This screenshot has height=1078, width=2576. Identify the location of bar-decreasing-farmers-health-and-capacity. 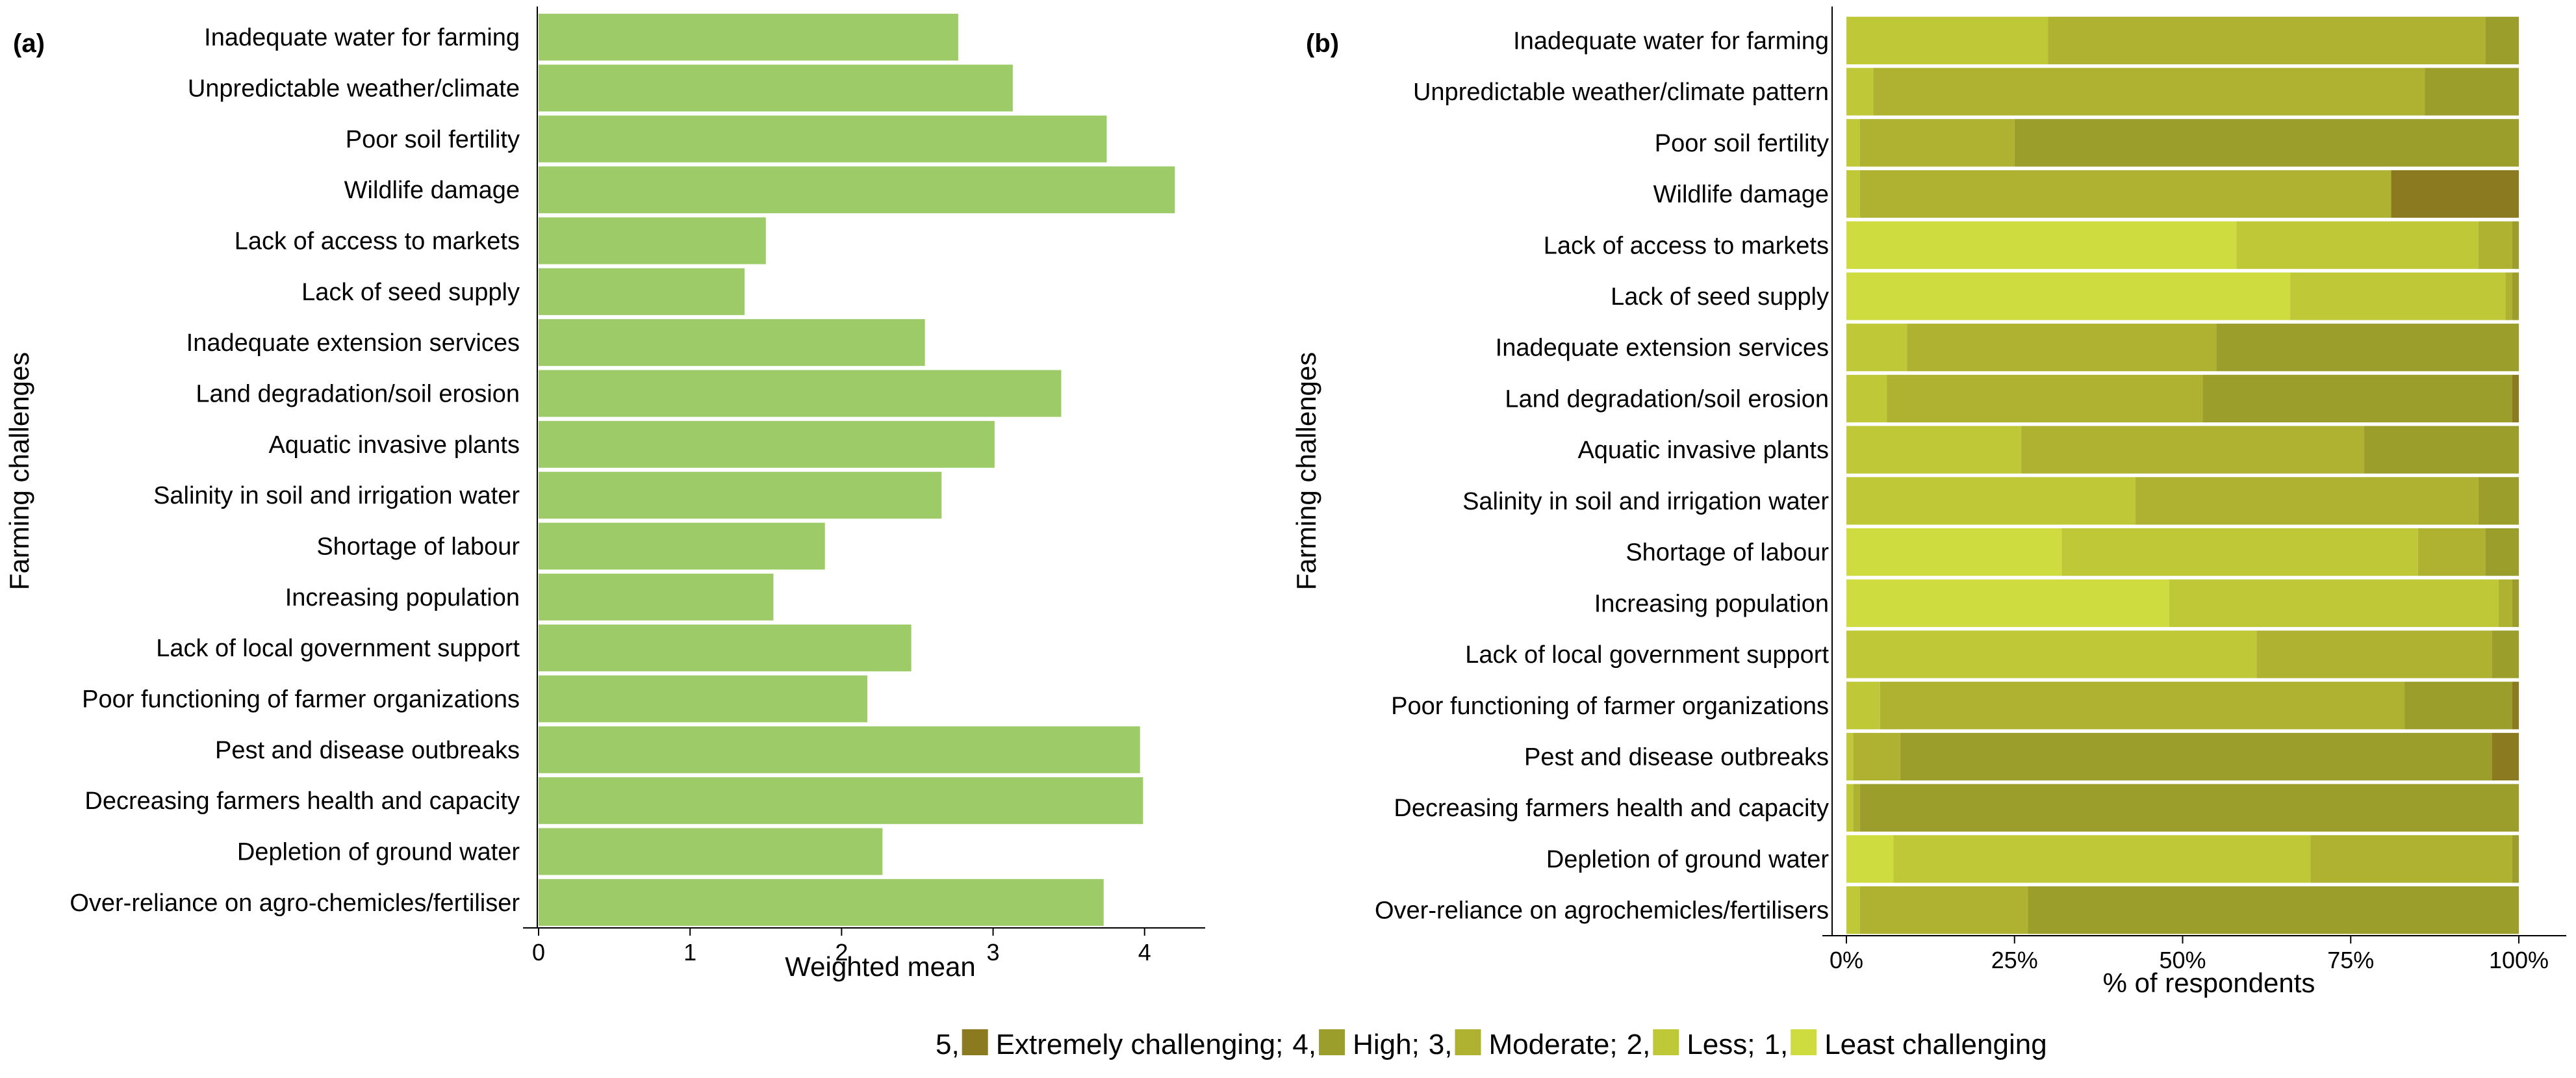
(841, 801).